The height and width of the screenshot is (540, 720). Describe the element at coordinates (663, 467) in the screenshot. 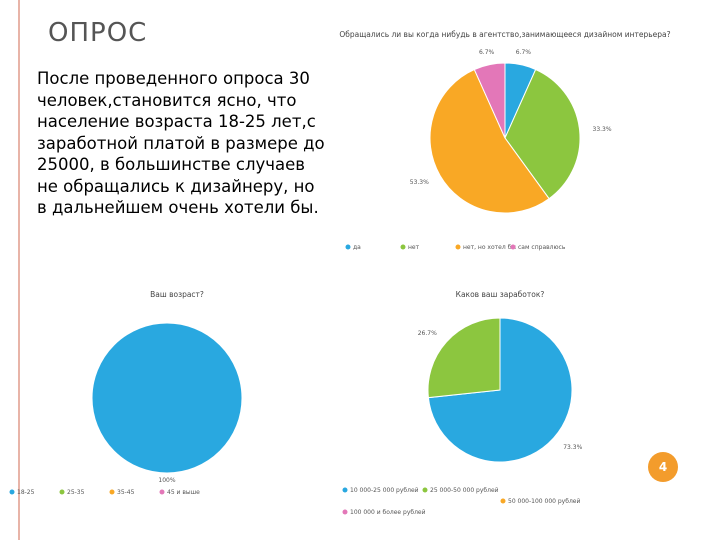

I see `page-number: 4` at that location.